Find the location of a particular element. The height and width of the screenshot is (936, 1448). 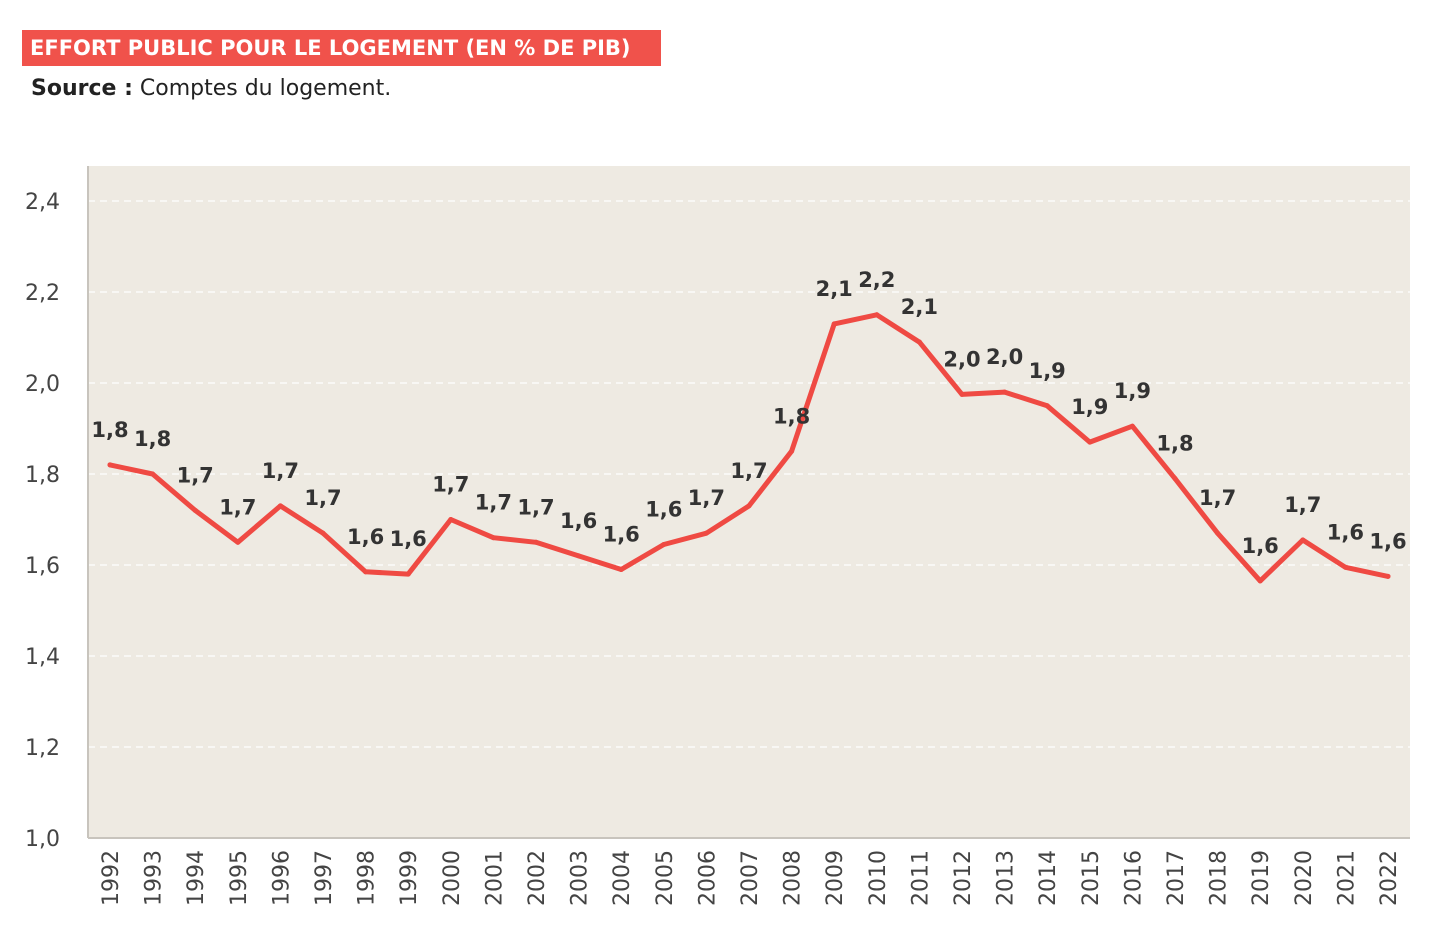

x-tick-label: 2019 is located at coordinates (1261, 878).